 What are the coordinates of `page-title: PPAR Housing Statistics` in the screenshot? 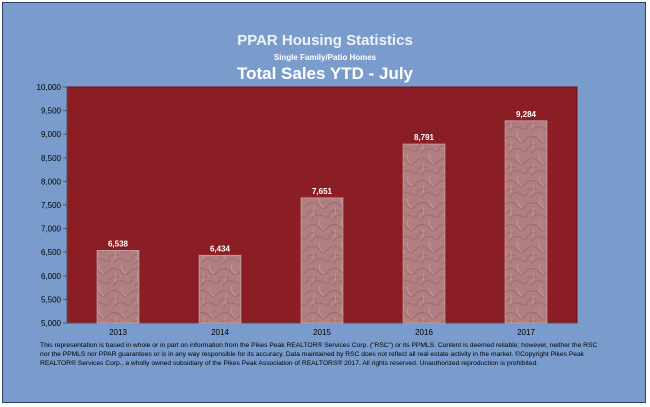 It's located at (325, 40).